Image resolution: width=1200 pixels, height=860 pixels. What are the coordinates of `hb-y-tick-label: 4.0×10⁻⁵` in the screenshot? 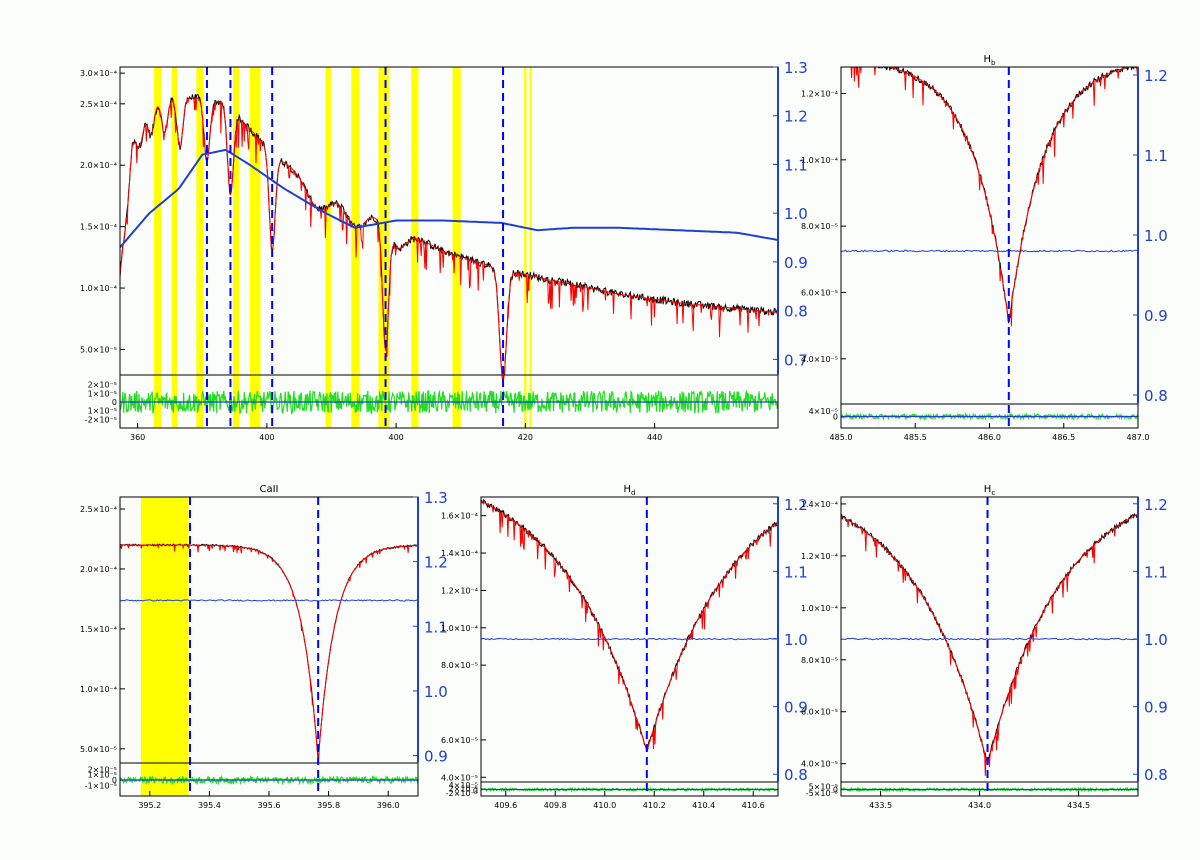 It's located at (819, 359).